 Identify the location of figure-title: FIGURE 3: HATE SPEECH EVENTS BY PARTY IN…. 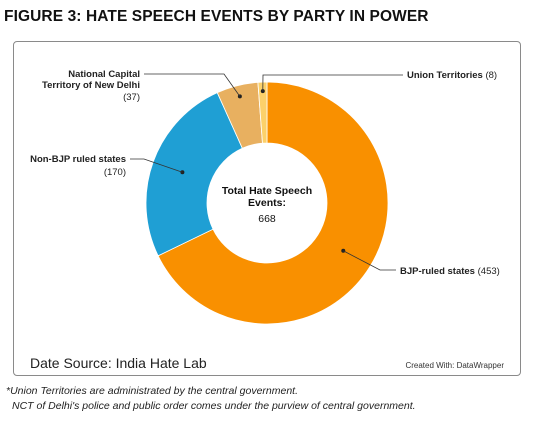
(216, 16).